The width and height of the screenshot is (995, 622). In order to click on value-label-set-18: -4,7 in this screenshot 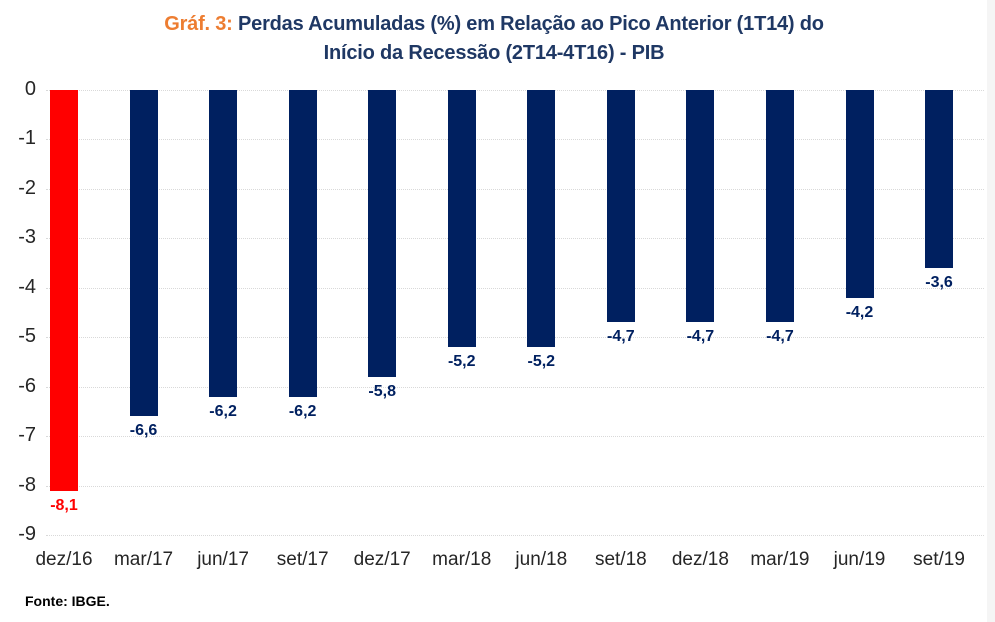, I will do `click(621, 337)`.